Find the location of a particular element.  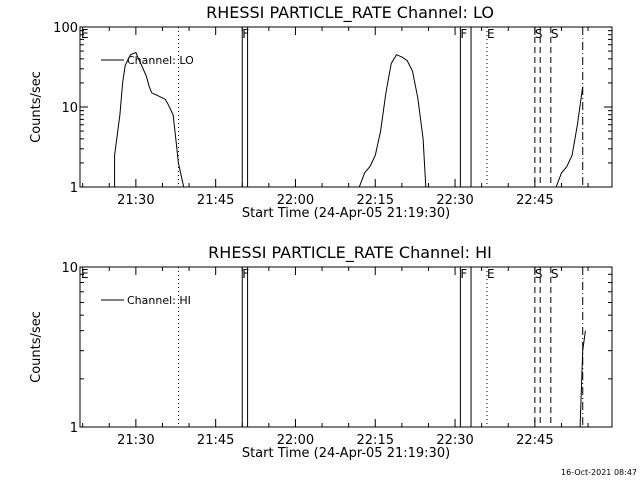

chart-title: RHESSI PARTICLE_RATE Channel: LO is located at coordinates (350, 13).